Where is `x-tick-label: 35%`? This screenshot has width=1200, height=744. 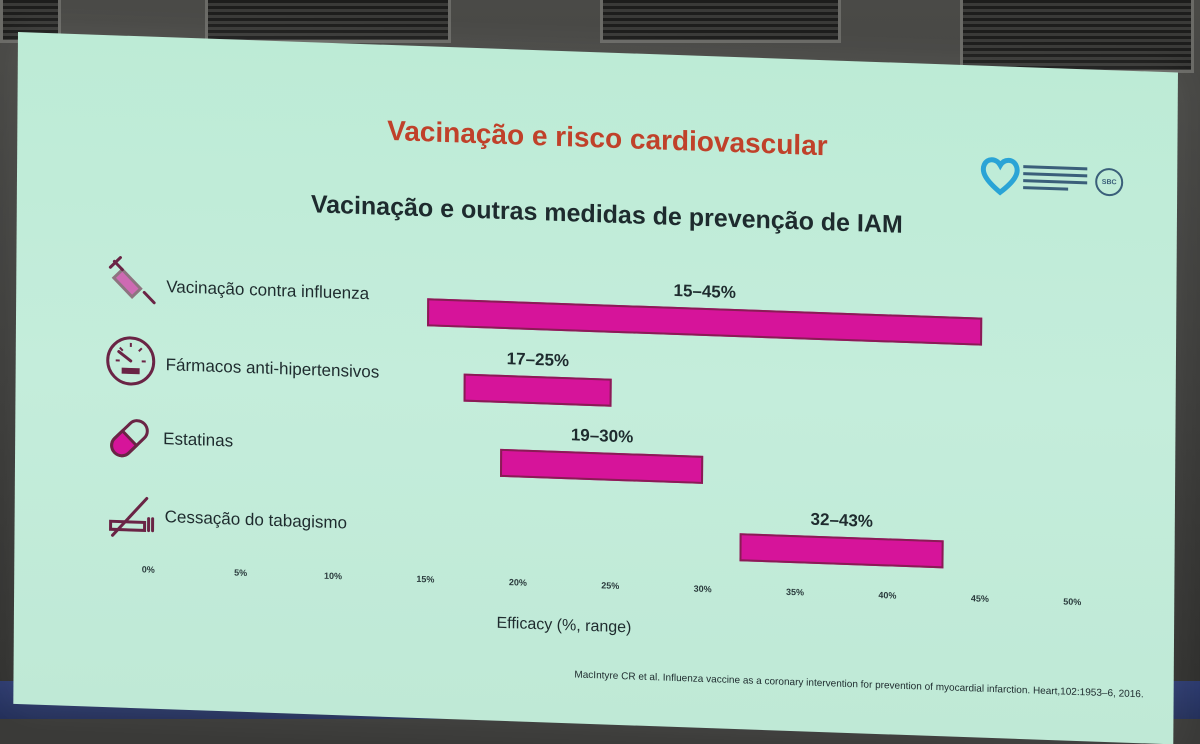 x-tick-label: 35% is located at coordinates (795, 591).